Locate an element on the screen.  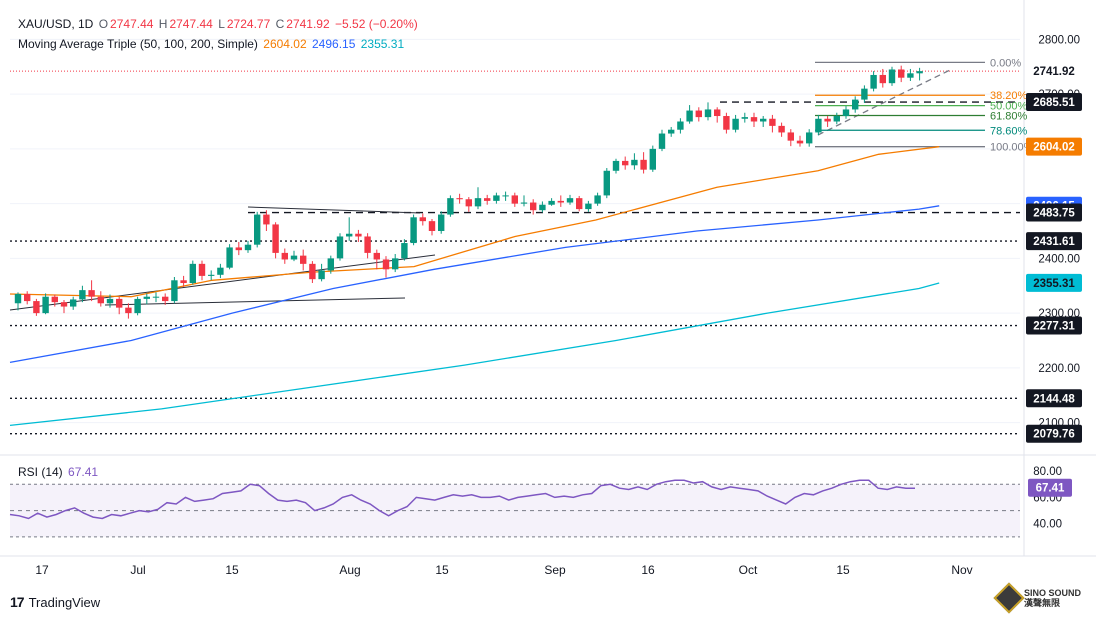
price-label-text: 2431.61 is located at coordinates (1054, 242).